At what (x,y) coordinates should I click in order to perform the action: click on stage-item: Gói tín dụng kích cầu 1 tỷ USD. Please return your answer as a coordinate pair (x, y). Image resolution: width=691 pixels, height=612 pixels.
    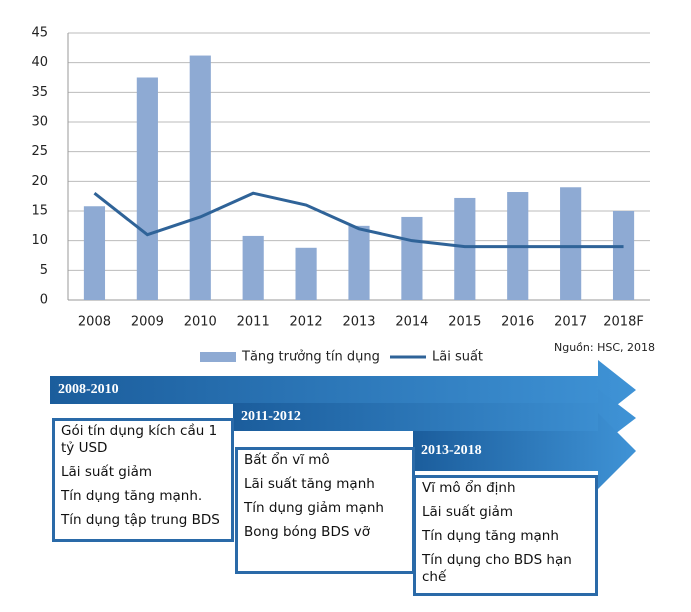
    Looking at the image, I should click on (139, 439).